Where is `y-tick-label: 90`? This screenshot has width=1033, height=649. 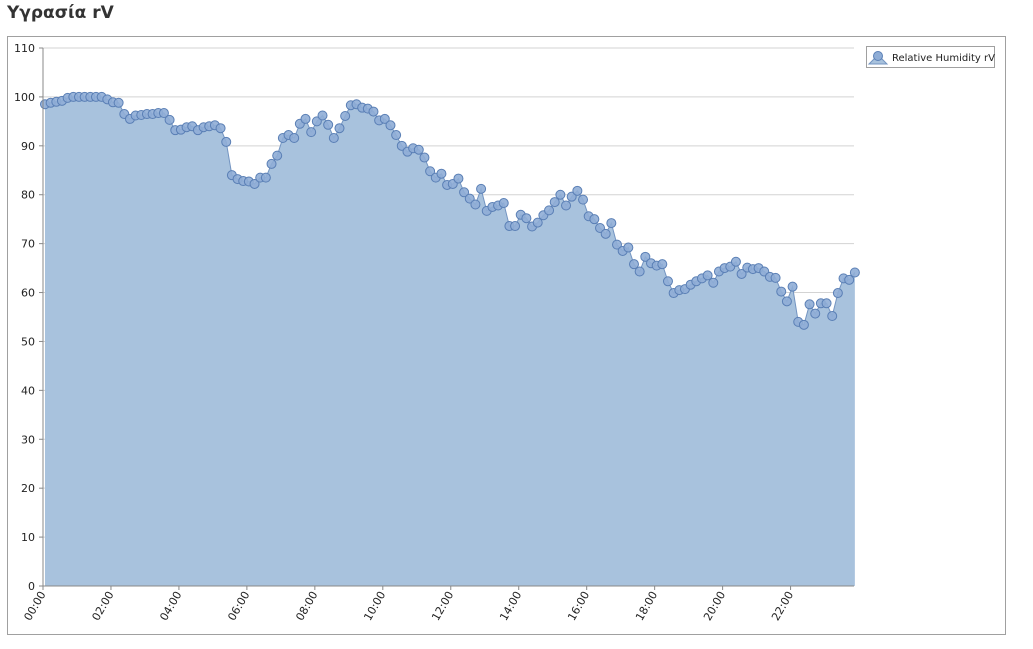 y-tick-label: 90 is located at coordinates (28, 146).